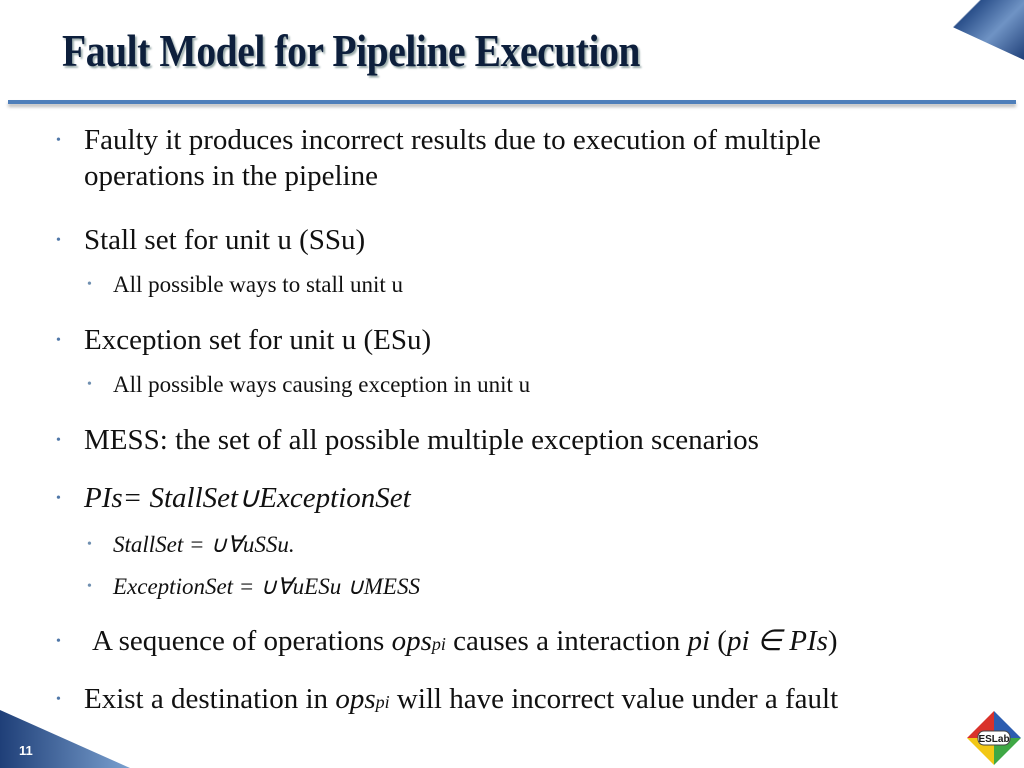  Describe the element at coordinates (242, 641) in the screenshot. I see `bullet-text: A sequence of operations` at that location.